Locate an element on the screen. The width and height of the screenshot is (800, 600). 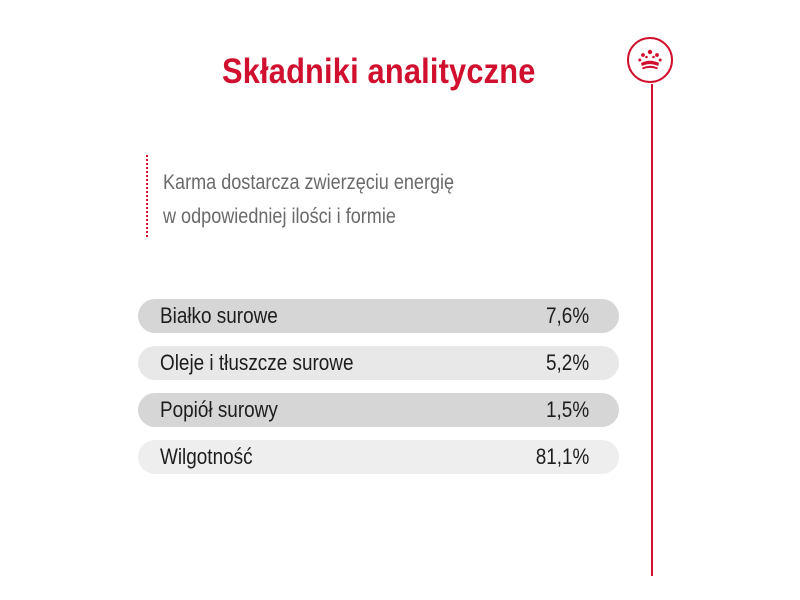
brand-badge is located at coordinates (650, 60).